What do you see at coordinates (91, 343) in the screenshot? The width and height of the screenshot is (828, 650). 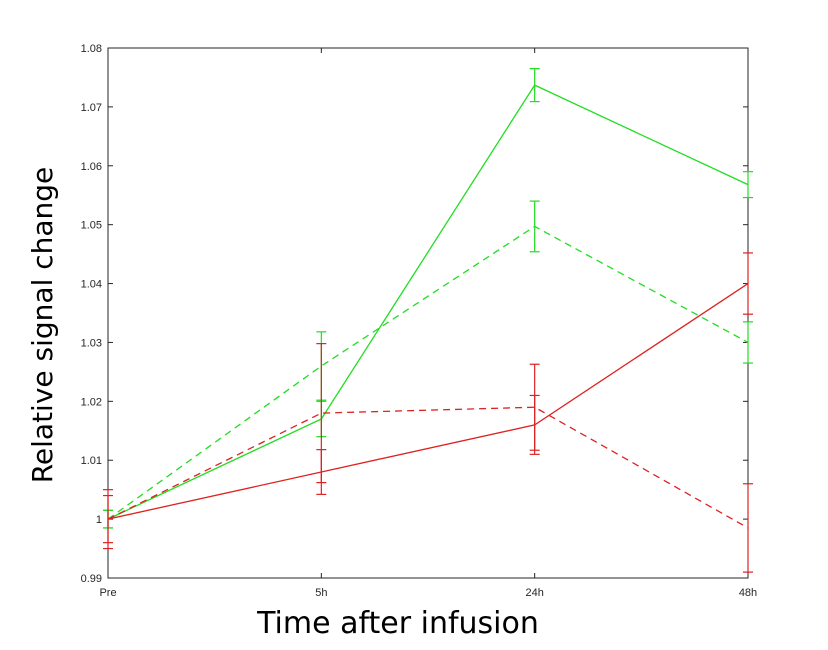 I see `y-tick-label: 1.03` at bounding box center [91, 343].